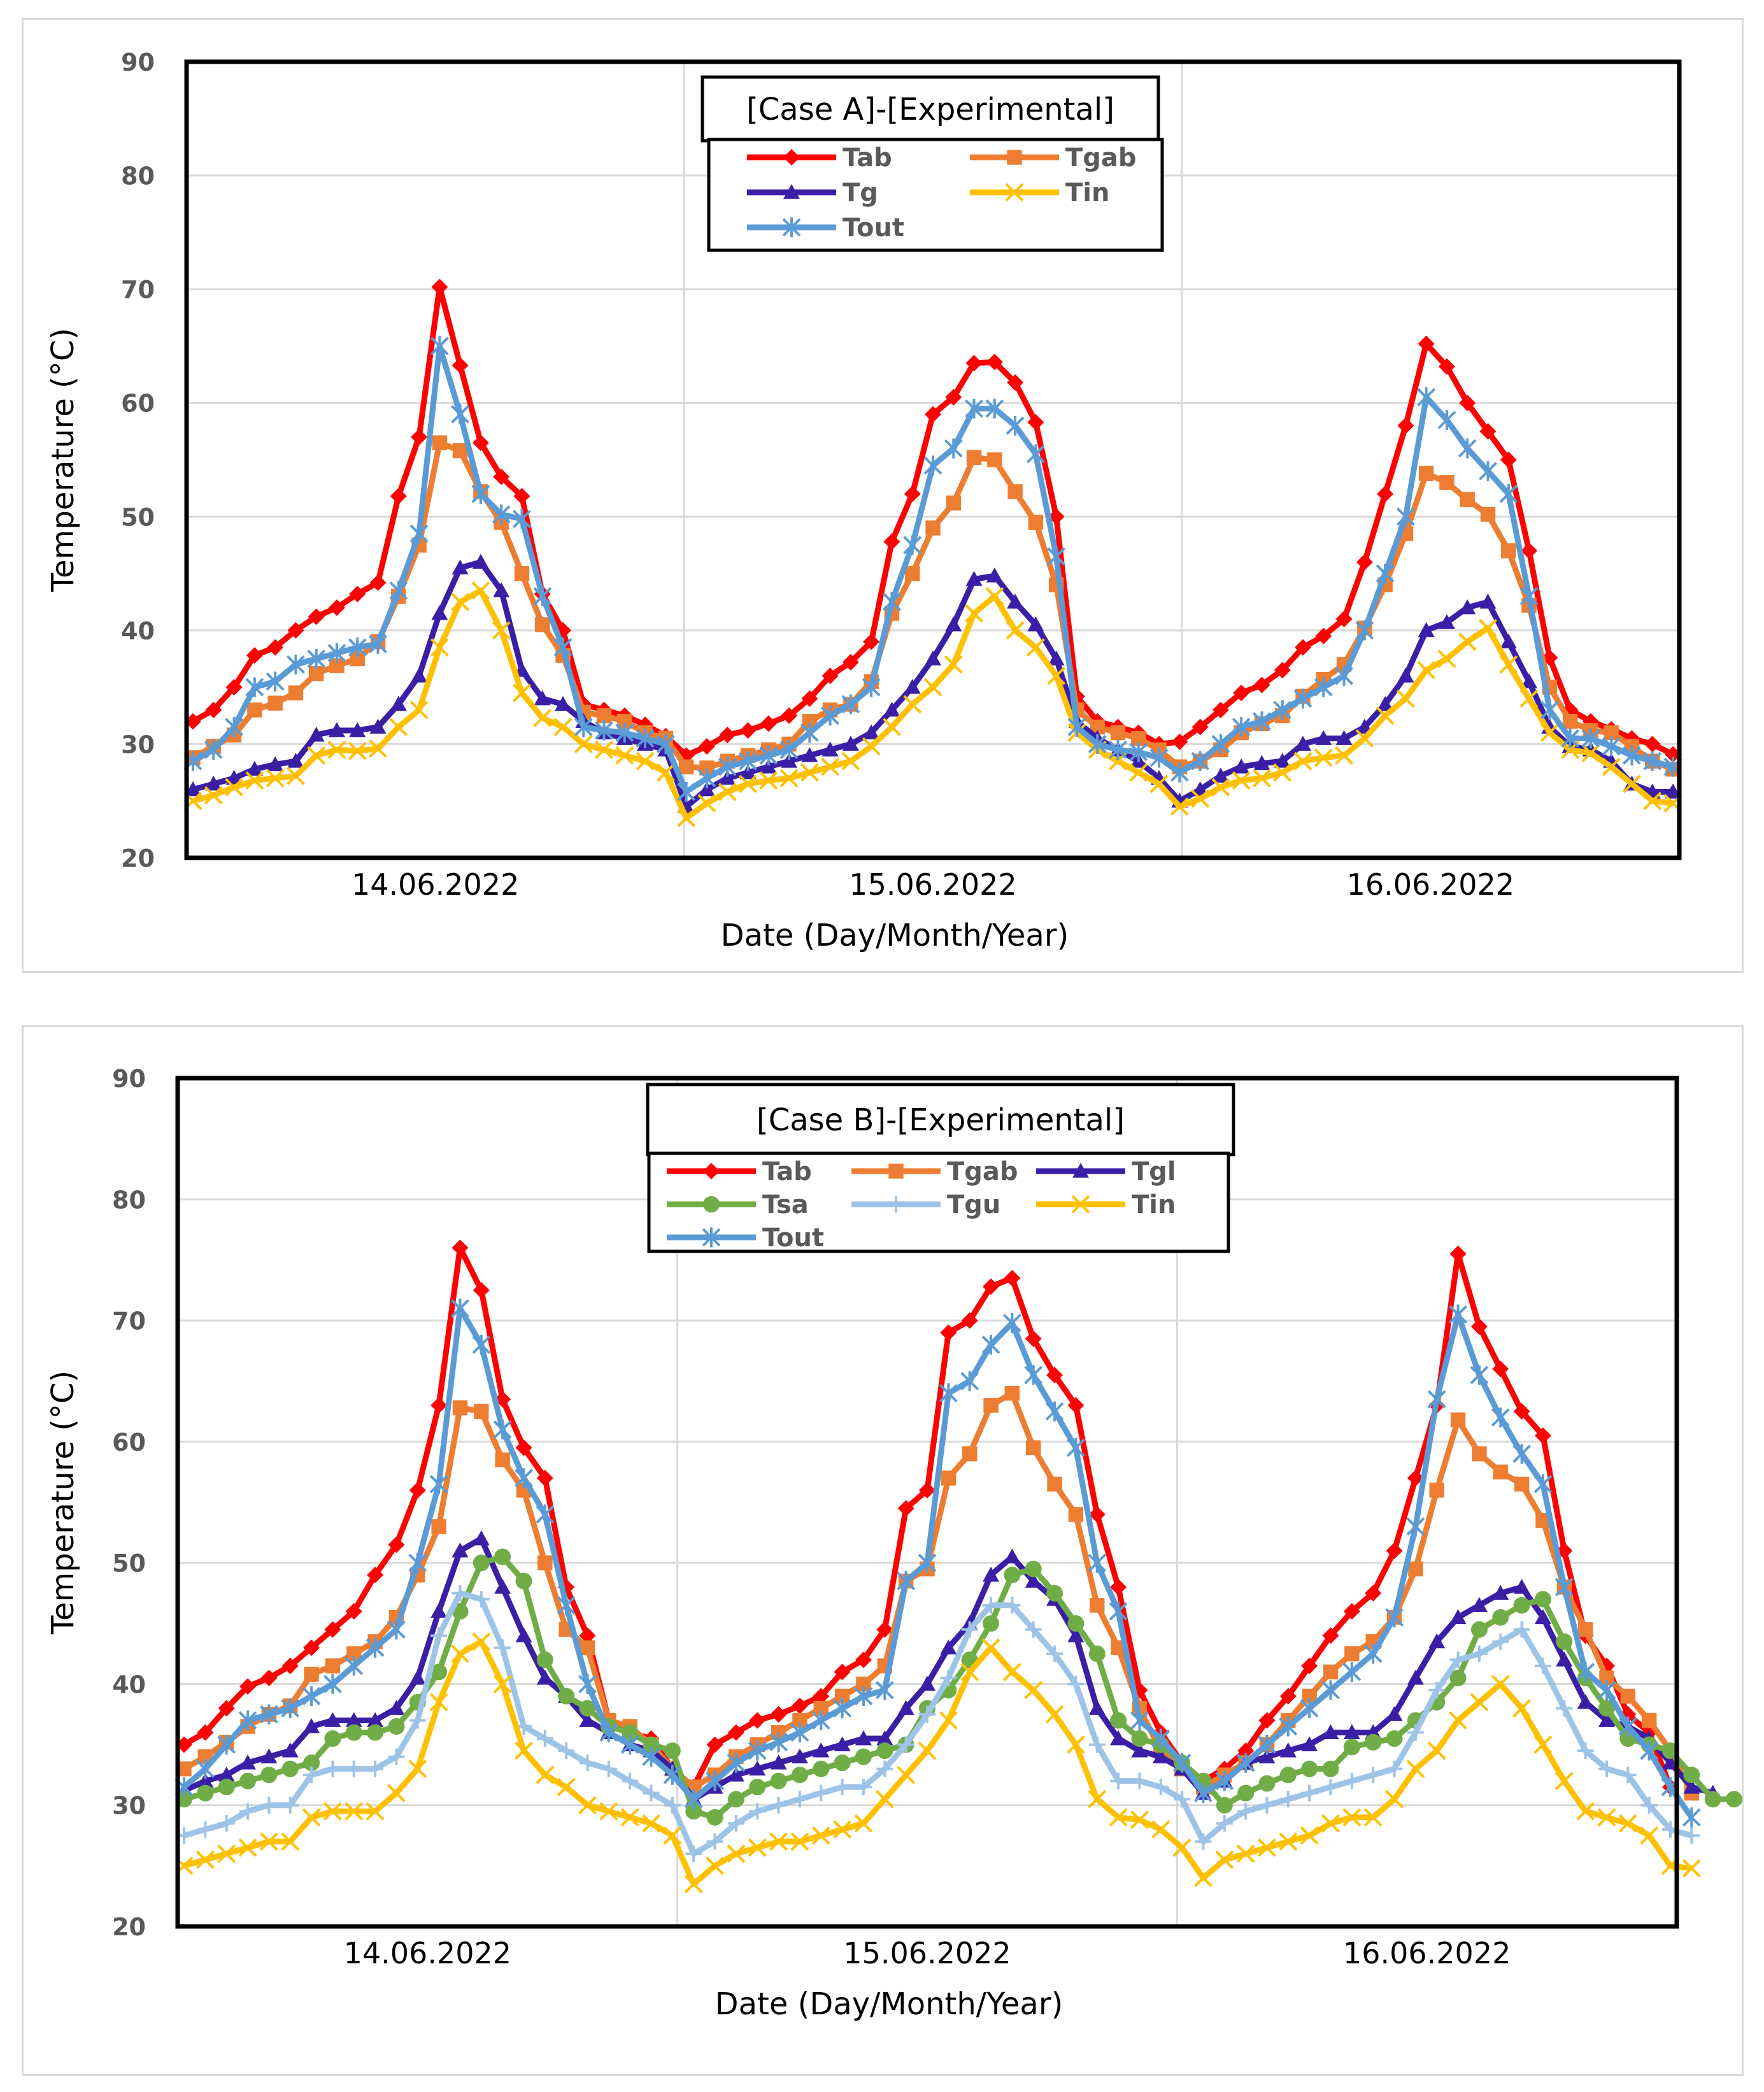 The image size is (1764, 2092). I want to click on legend-entry-tg: Tg, so click(812, 193).